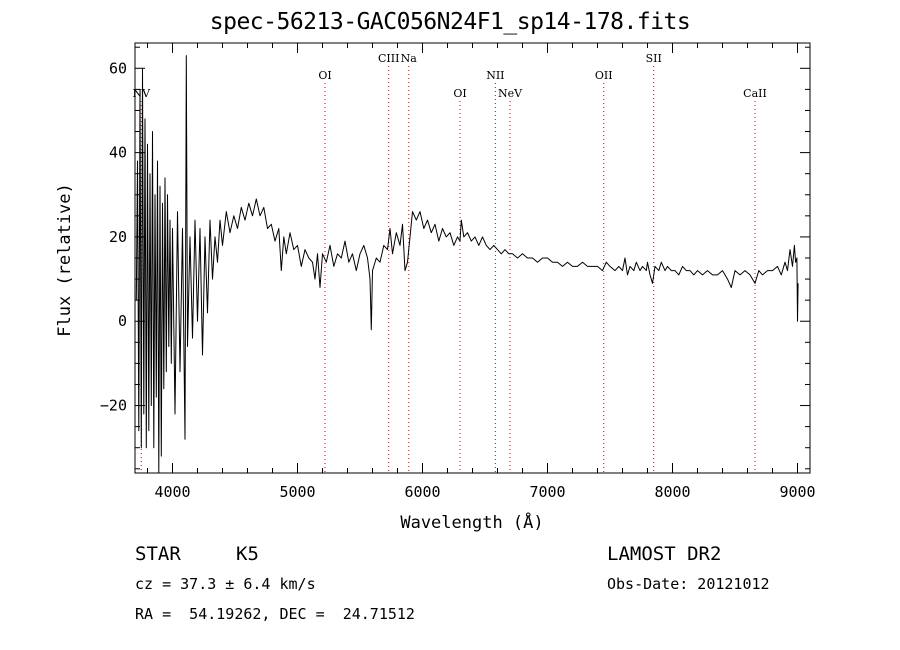 Image resolution: width=900 pixels, height=650 pixels. I want to click on spectral-line-label: Na, so click(409, 58).